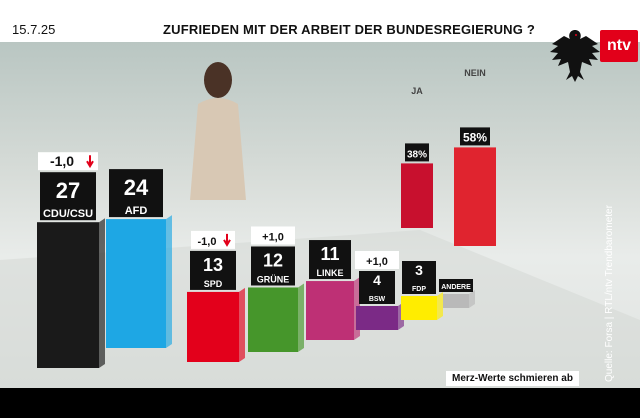 Image resolution: width=640 pixels, height=418 pixels. Describe the element at coordinates (213, 284) in the screenshot. I see `bar-category-label: SPD` at that location.